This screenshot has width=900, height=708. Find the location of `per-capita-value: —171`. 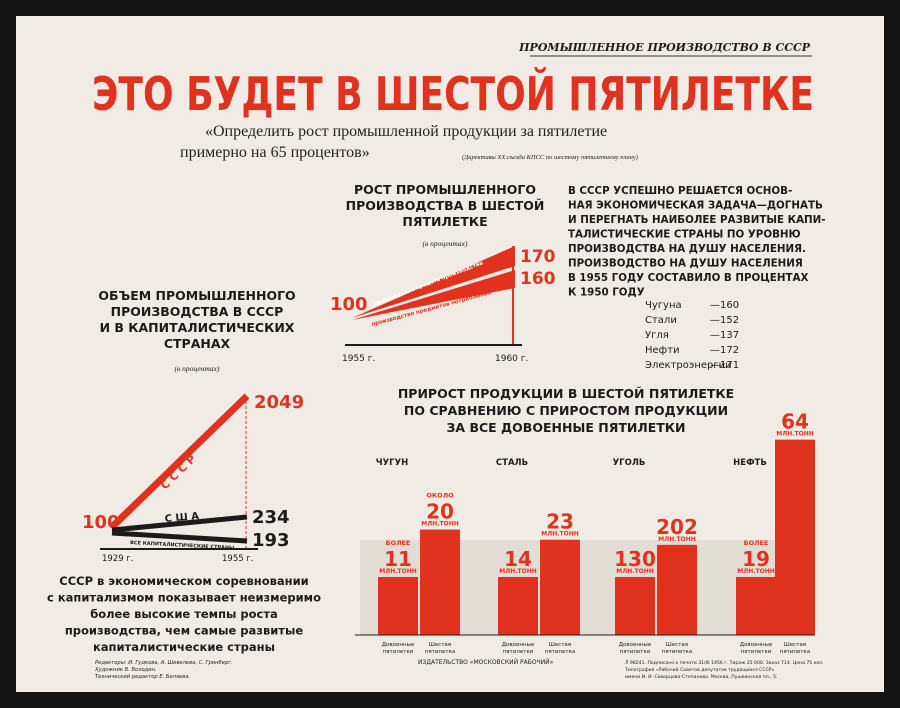

per-capita-value: —171 is located at coordinates (724, 365).